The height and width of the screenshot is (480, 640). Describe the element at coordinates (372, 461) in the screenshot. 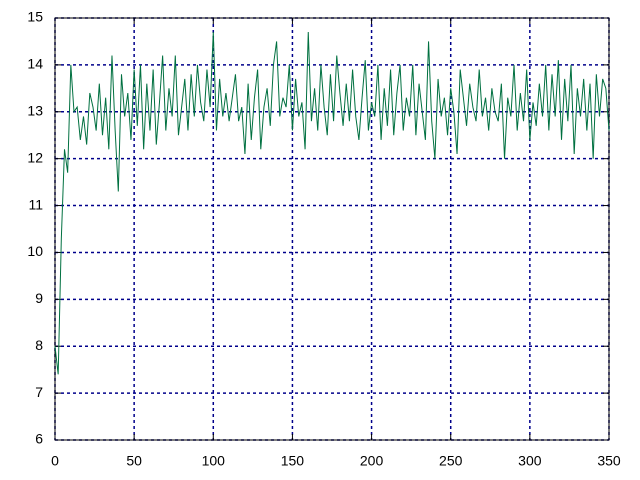

I see `x-tick-label: 200` at that location.